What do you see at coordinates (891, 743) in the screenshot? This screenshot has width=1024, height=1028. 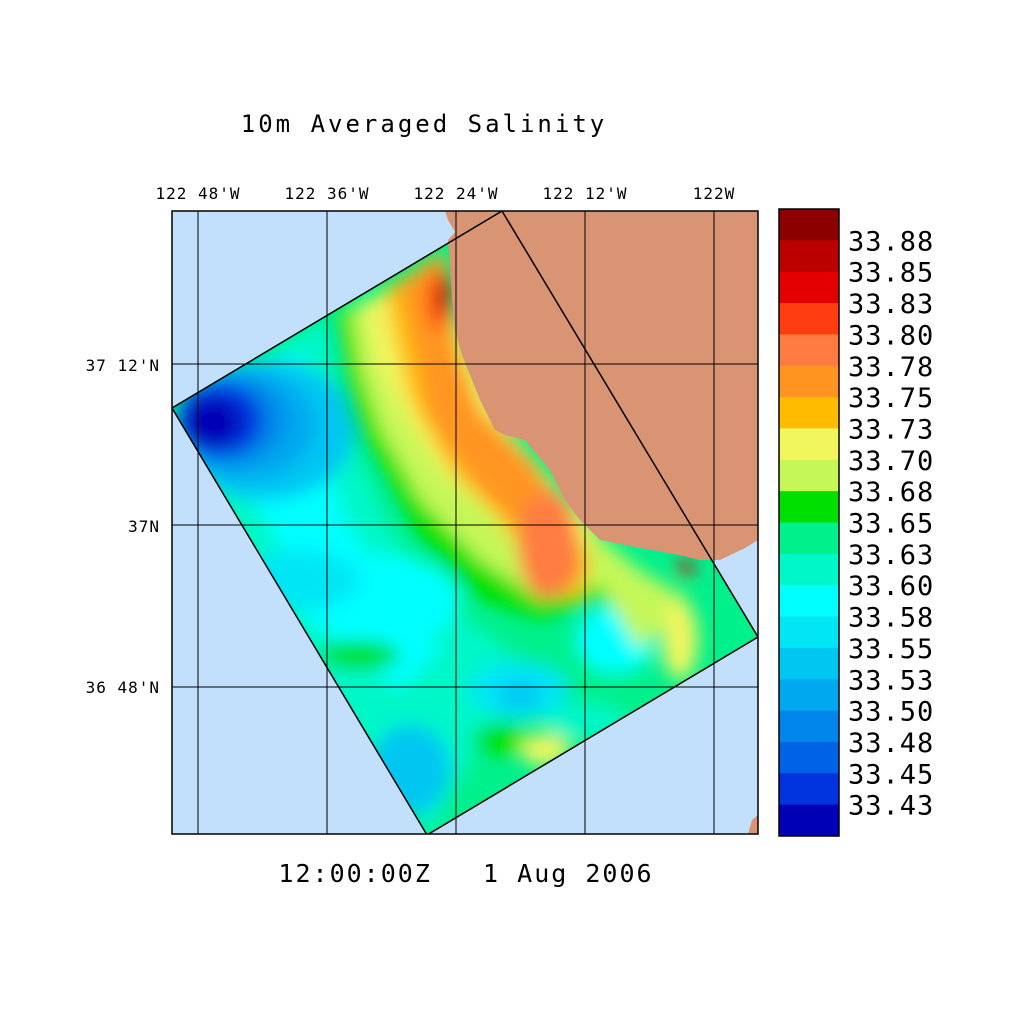 I see `colorbar-label: 33.48` at bounding box center [891, 743].